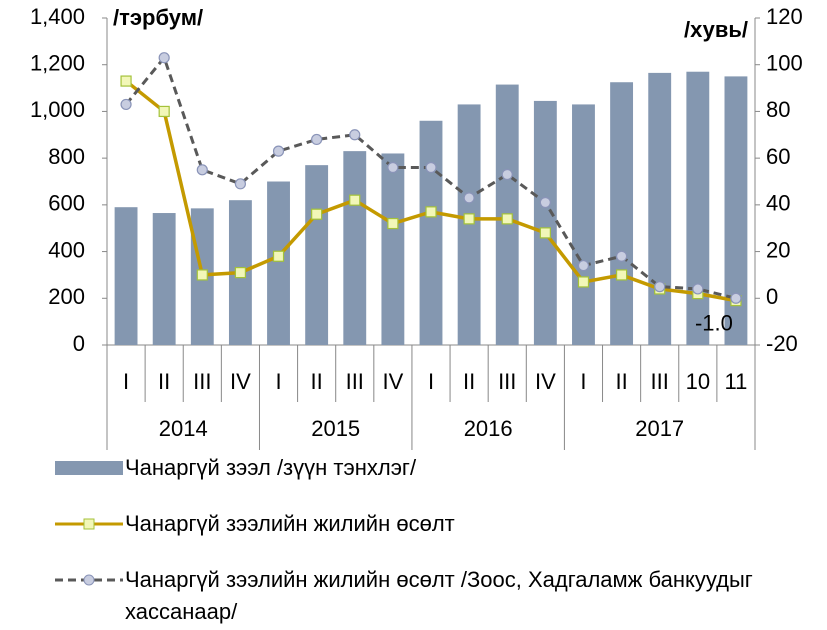 The height and width of the screenshot is (630, 827). Describe the element at coordinates (435, 468) in the screenshot. I see `legend-item: Чанаргүй зээл /зүүн тэнхлэг/` at that location.